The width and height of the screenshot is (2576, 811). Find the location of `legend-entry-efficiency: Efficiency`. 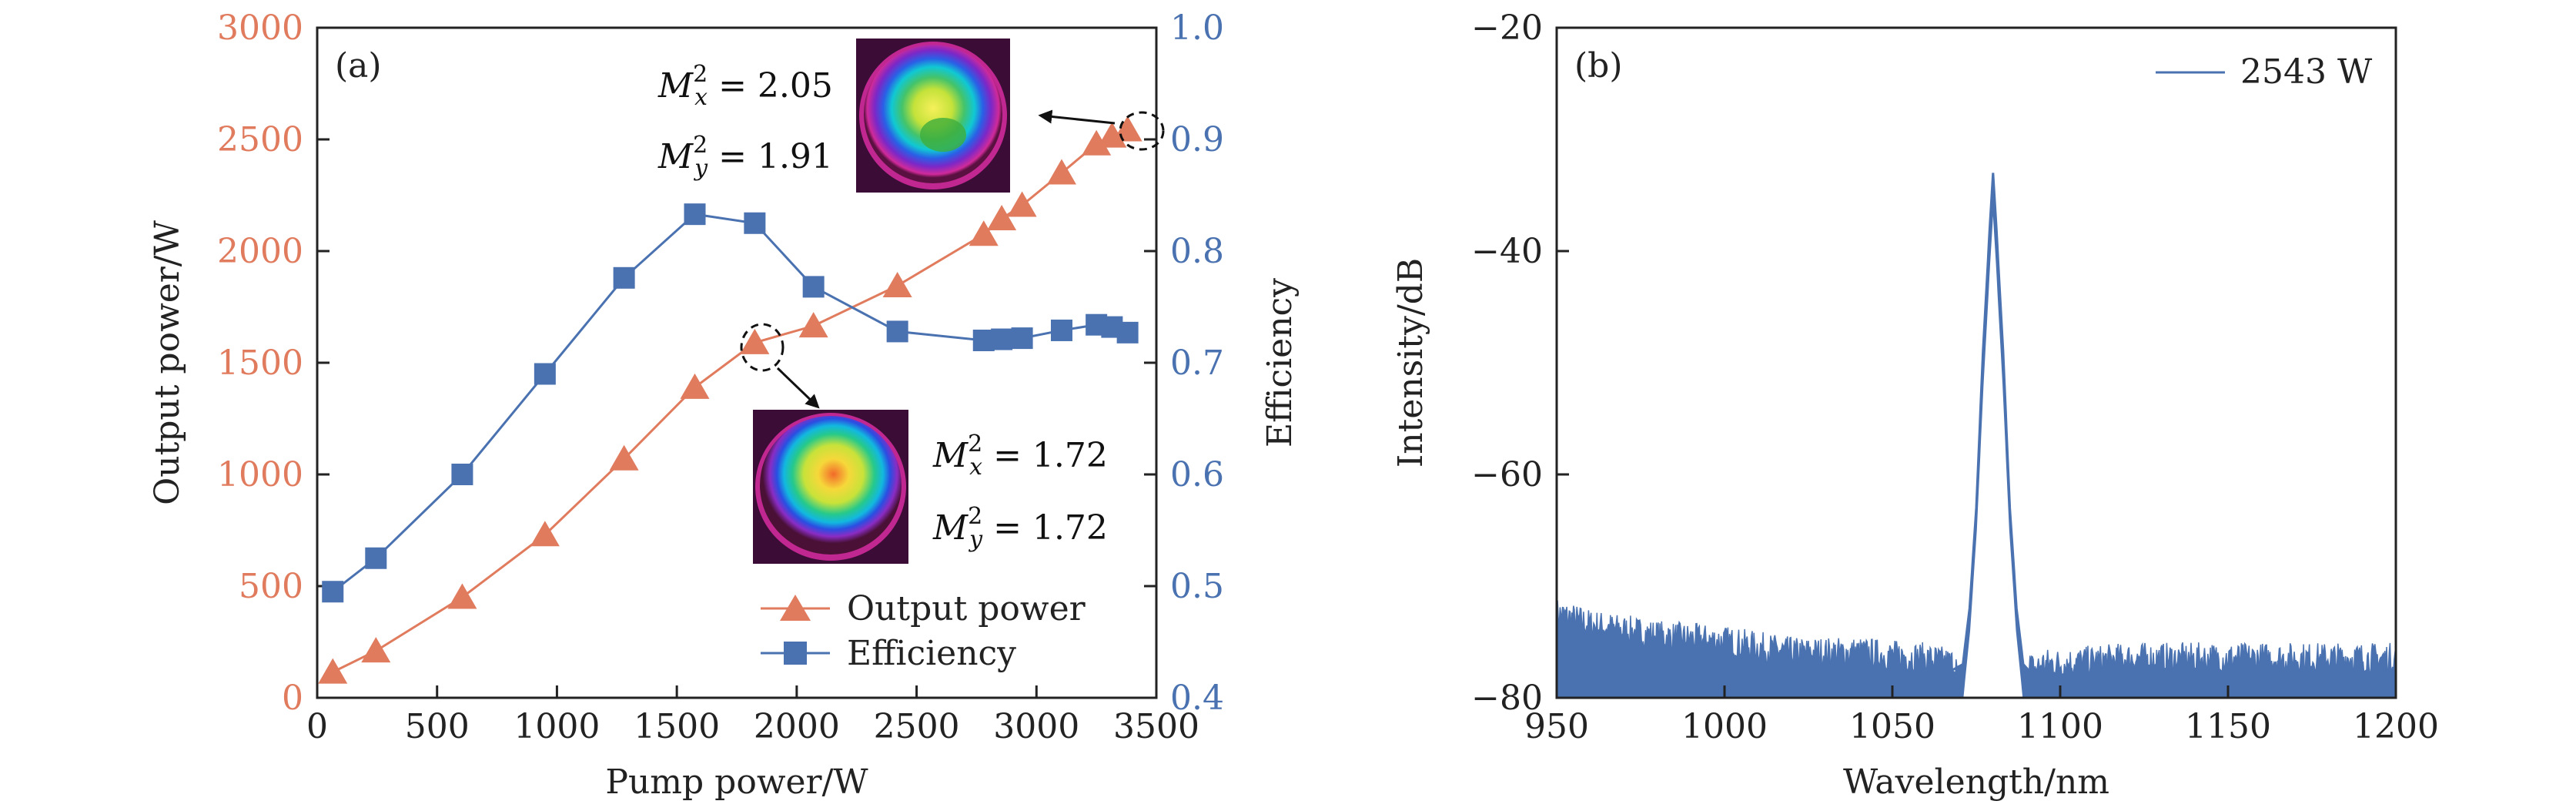

legend-entry-efficiency: Efficiency is located at coordinates (889, 653).